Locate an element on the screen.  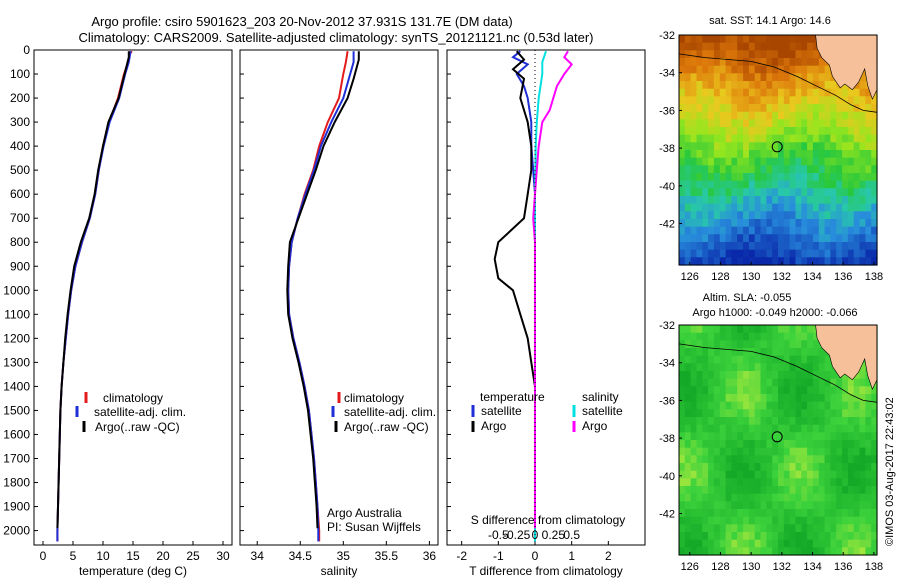
x-tick-label: 35 is located at coordinates (344, 556).